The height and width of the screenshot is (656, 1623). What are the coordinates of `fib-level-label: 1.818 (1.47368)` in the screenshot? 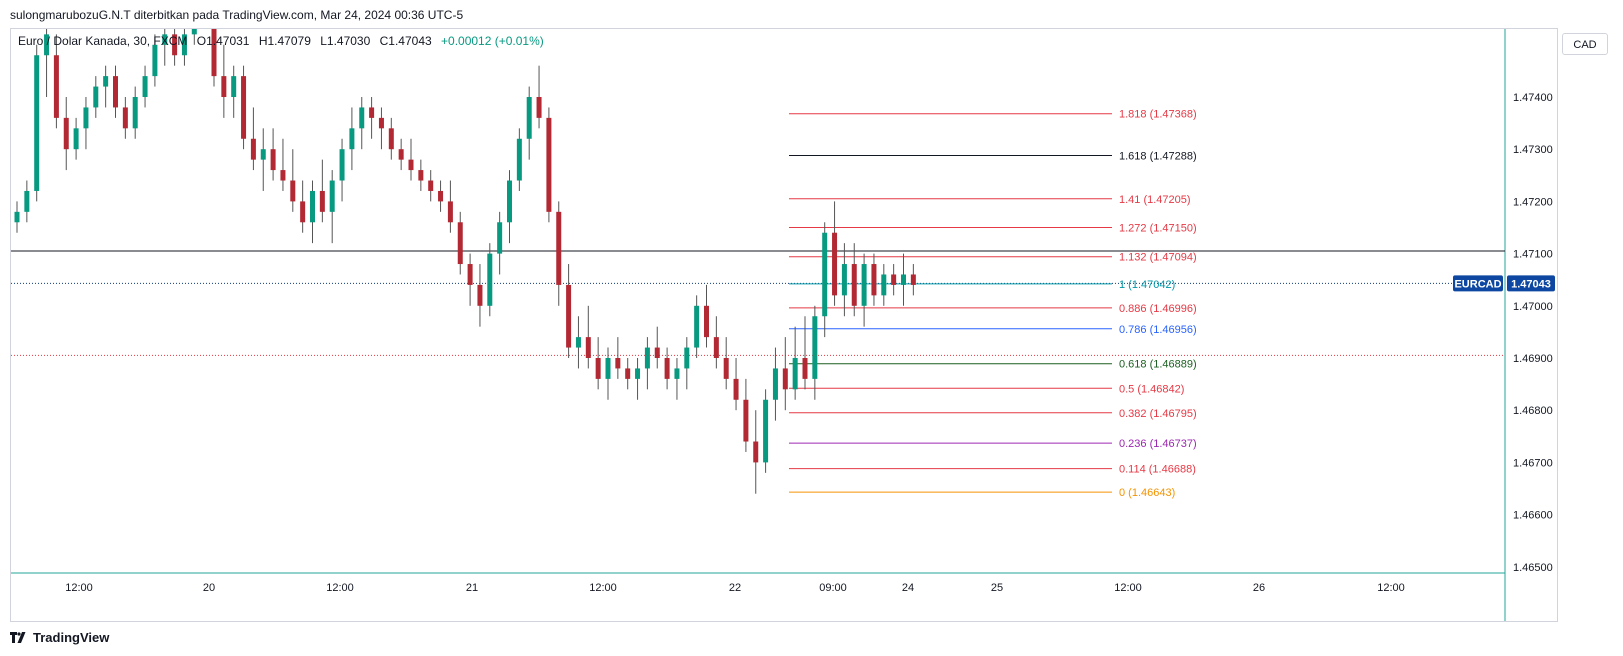 It's located at (1158, 115).